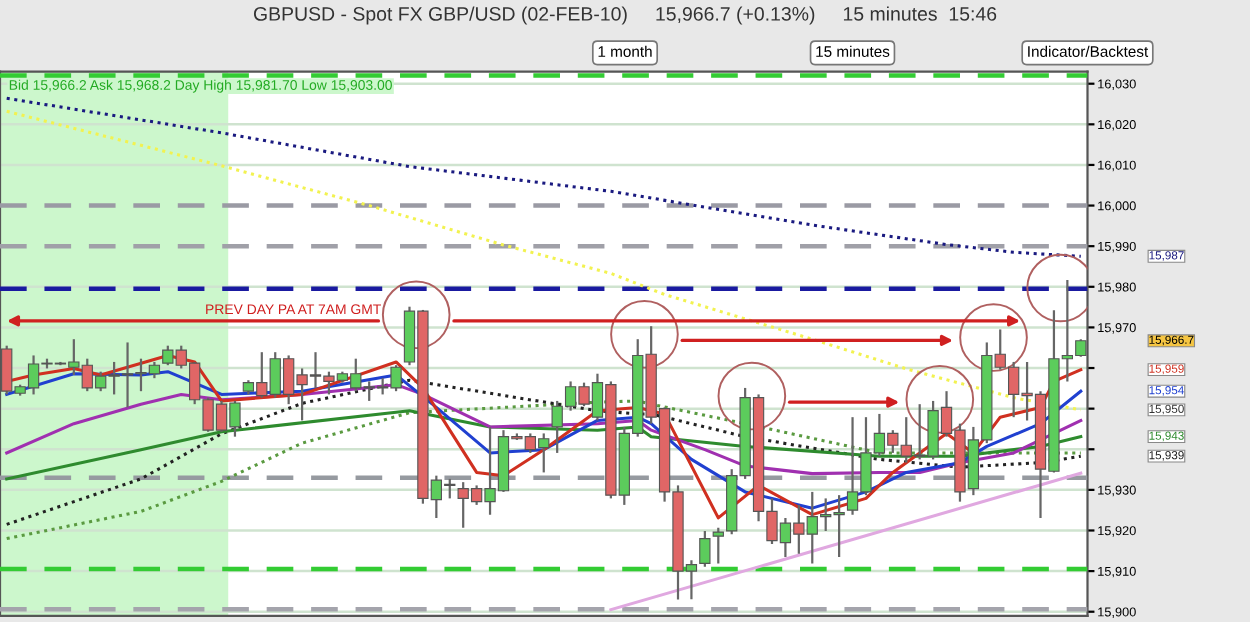  What do you see at coordinates (705, 548) in the screenshot?
I see `candlestick` at bounding box center [705, 548].